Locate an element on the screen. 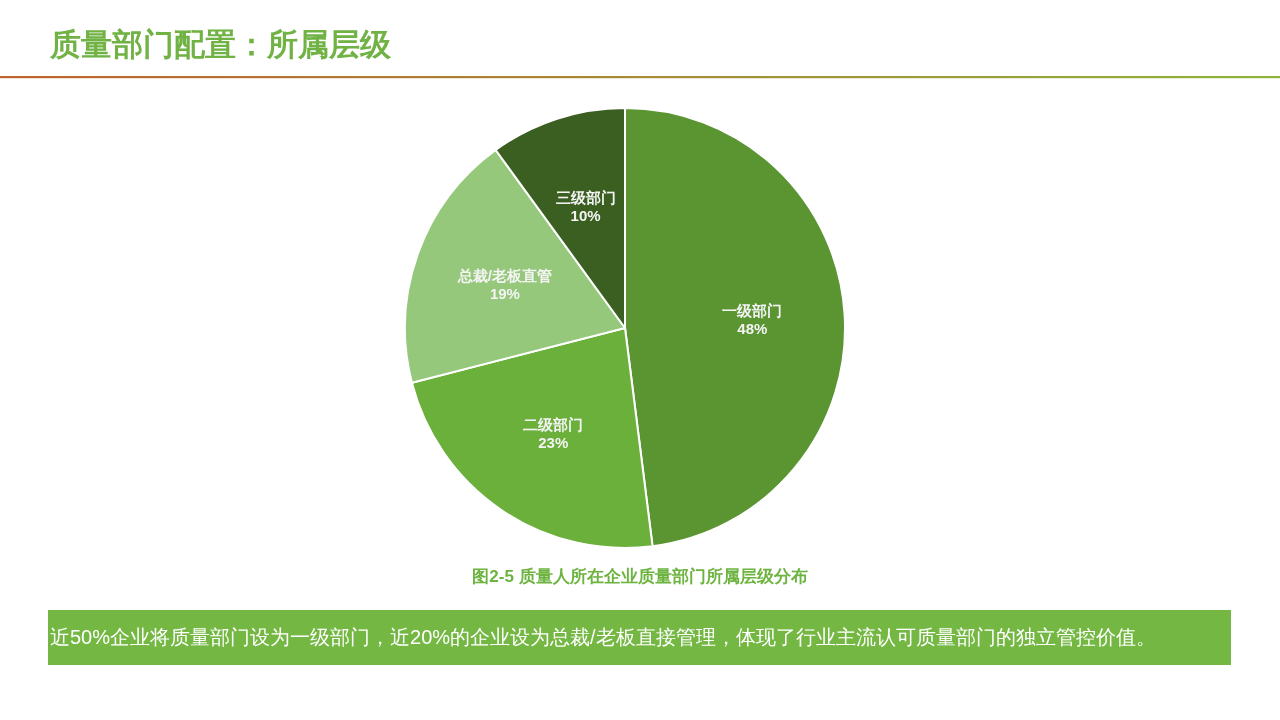  caption: 图2-5 质量人所在企业质量部门所属层级分布 is located at coordinates (640, 576).